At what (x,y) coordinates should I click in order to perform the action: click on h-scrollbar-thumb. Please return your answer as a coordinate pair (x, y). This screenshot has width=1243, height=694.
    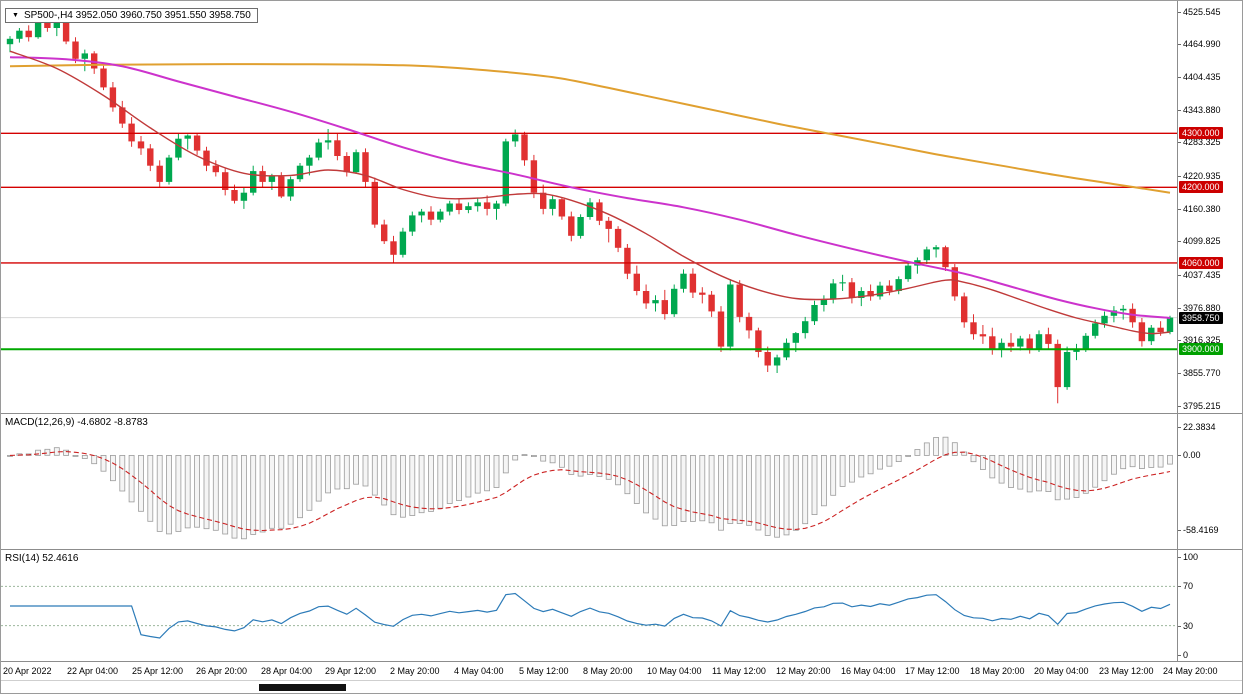
    Looking at the image, I should click on (302, 687).